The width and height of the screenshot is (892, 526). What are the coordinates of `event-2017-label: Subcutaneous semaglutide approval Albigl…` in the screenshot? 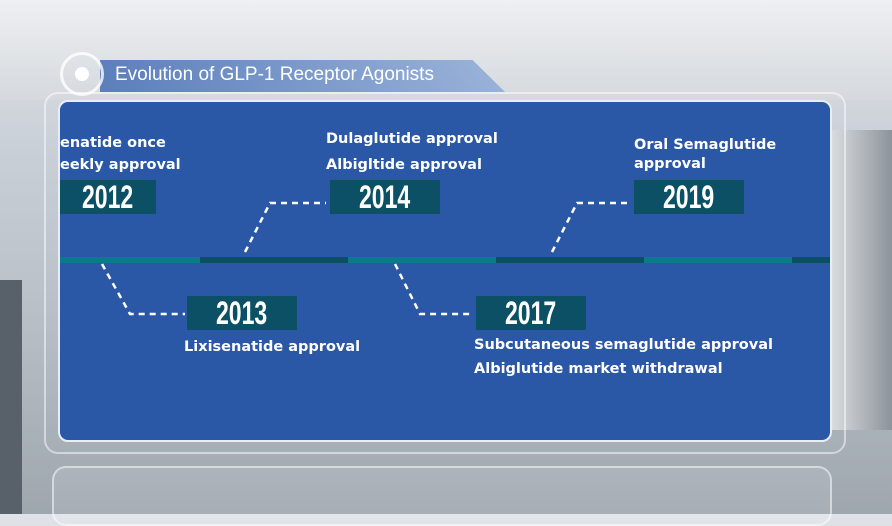 It's located at (623, 357).